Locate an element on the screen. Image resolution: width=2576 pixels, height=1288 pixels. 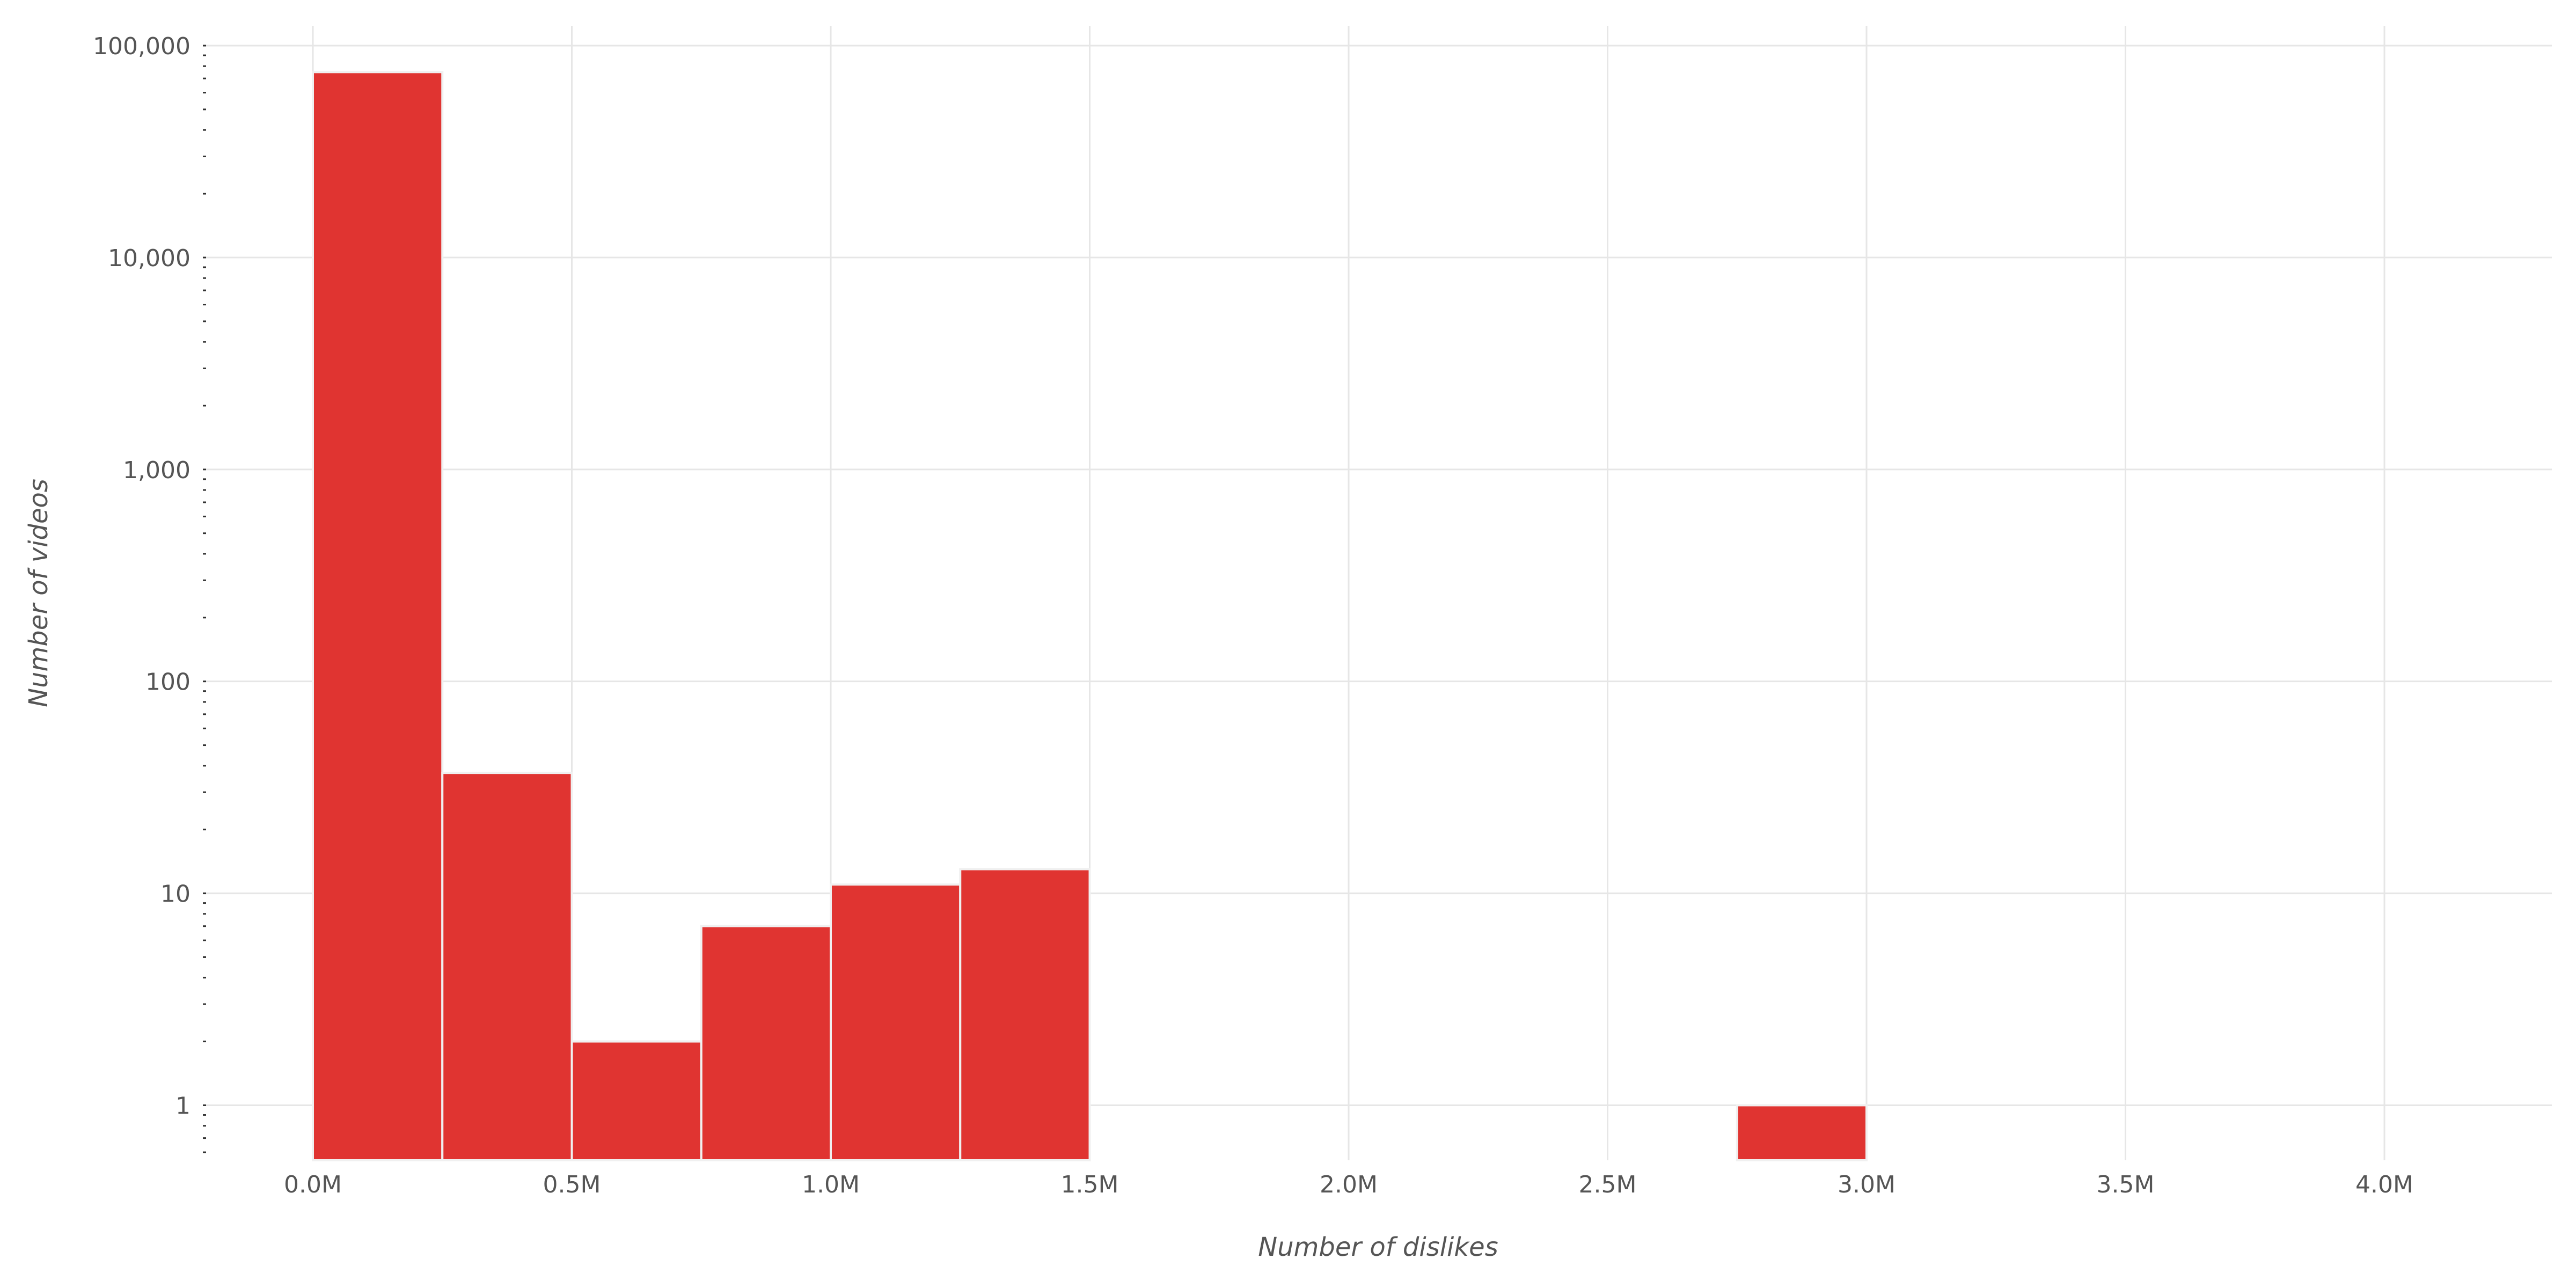
y-tick-label: 100 is located at coordinates (168, 682).